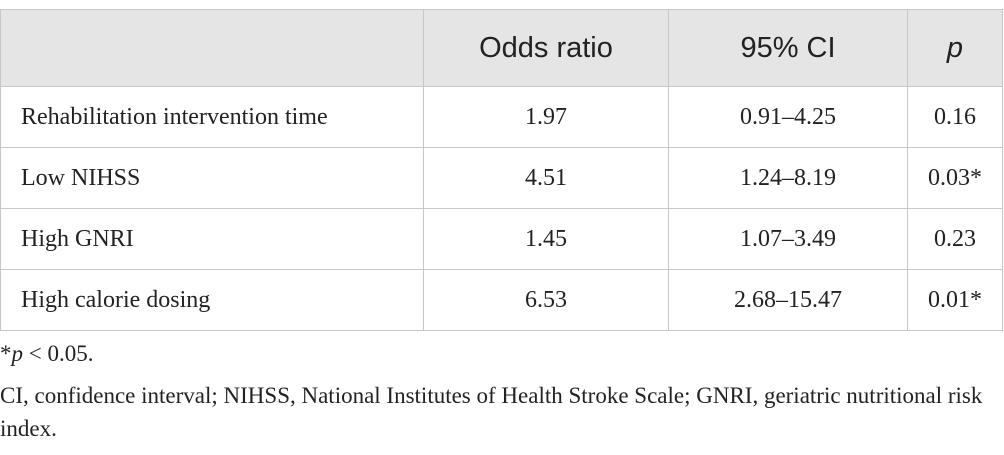  I want to click on table-cell: 0.03*, so click(955, 178).